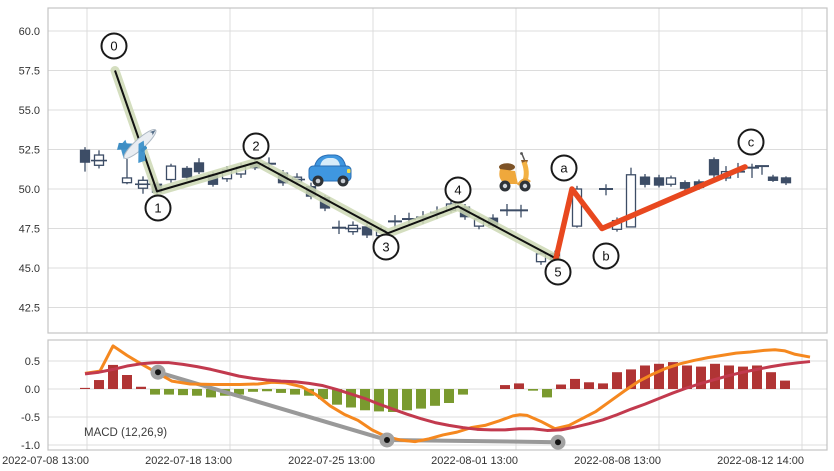 The image size is (834, 471). Describe the element at coordinates (158, 208) in the screenshot. I see `annotation-circle-1: 1` at that location.